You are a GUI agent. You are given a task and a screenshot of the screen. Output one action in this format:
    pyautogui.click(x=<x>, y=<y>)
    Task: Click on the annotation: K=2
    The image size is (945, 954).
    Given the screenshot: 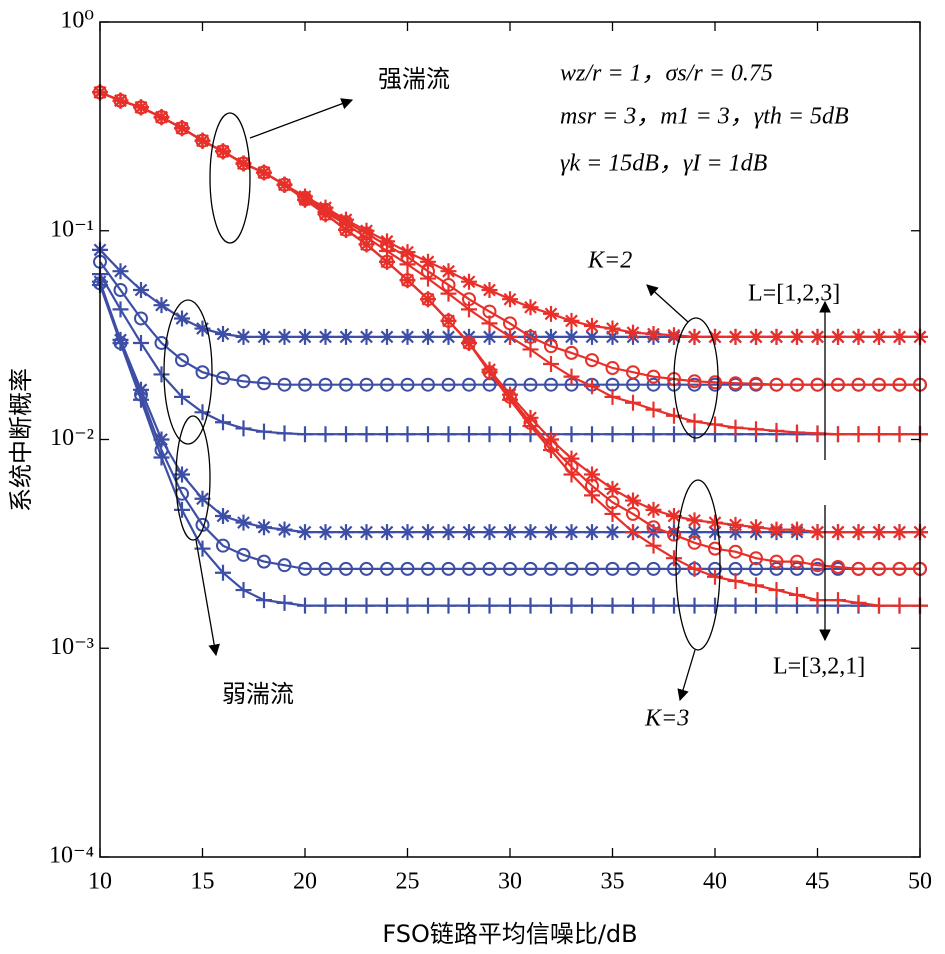 What is the action you would take?
    pyautogui.click(x=609, y=261)
    